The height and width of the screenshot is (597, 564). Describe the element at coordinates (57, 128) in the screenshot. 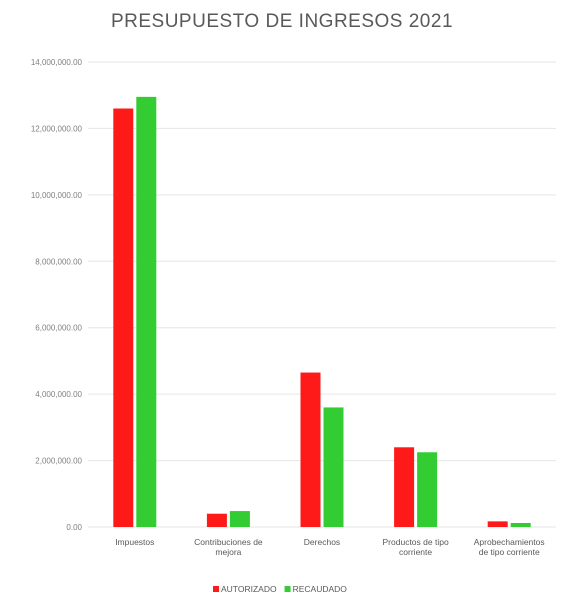

I see `y-tick-label: 12,000,000.00` at that location.